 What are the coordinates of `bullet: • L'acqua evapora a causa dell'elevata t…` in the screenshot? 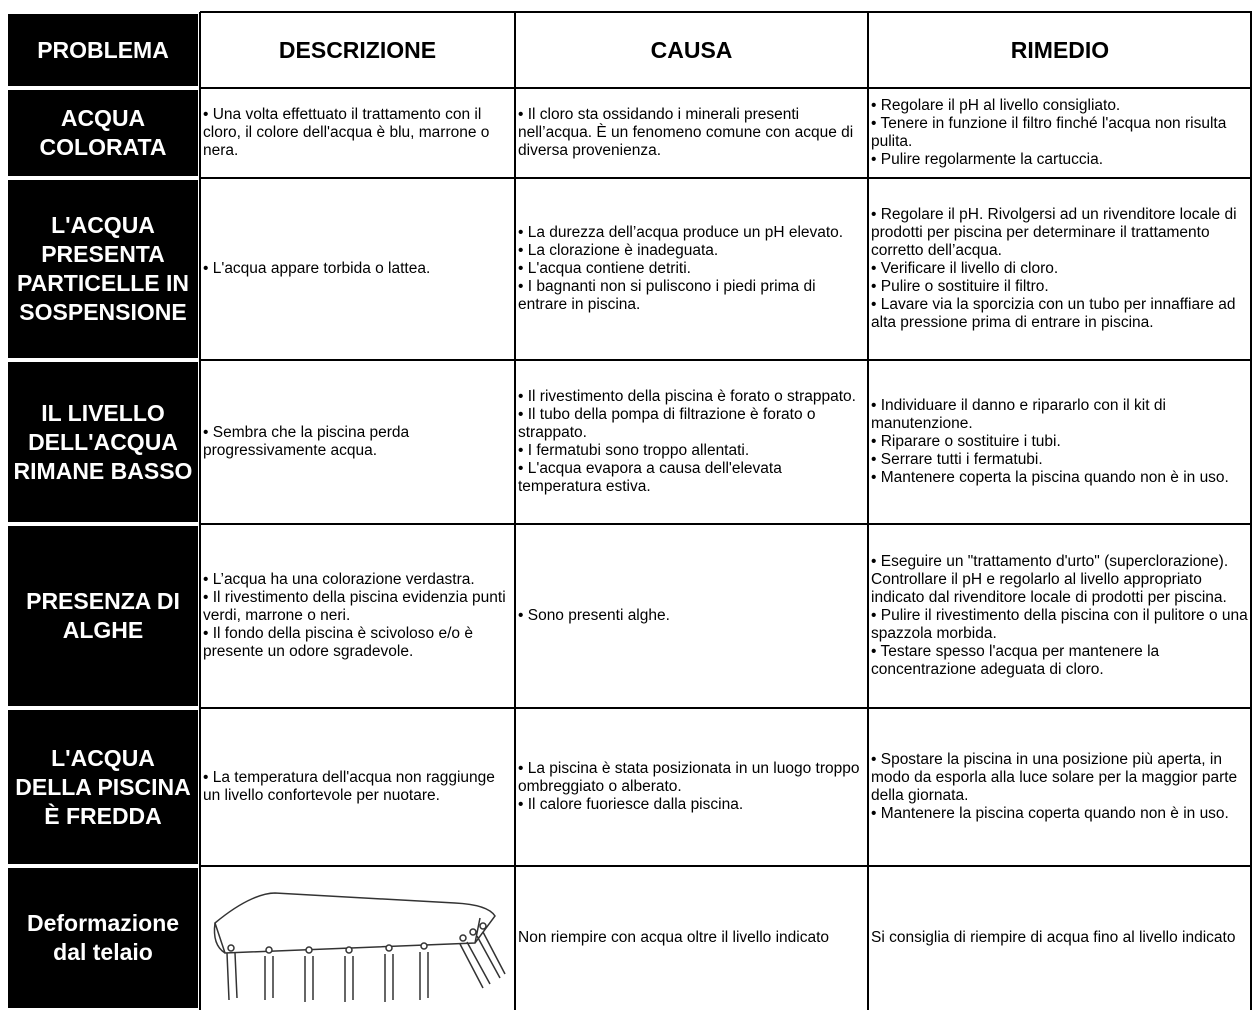 It's located at (650, 477).